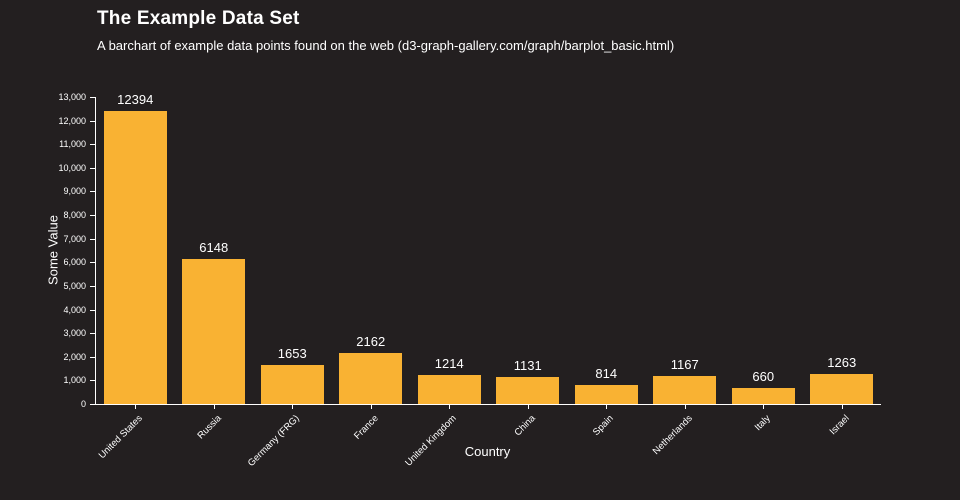  I want to click on bar-united-states, so click(135, 257).